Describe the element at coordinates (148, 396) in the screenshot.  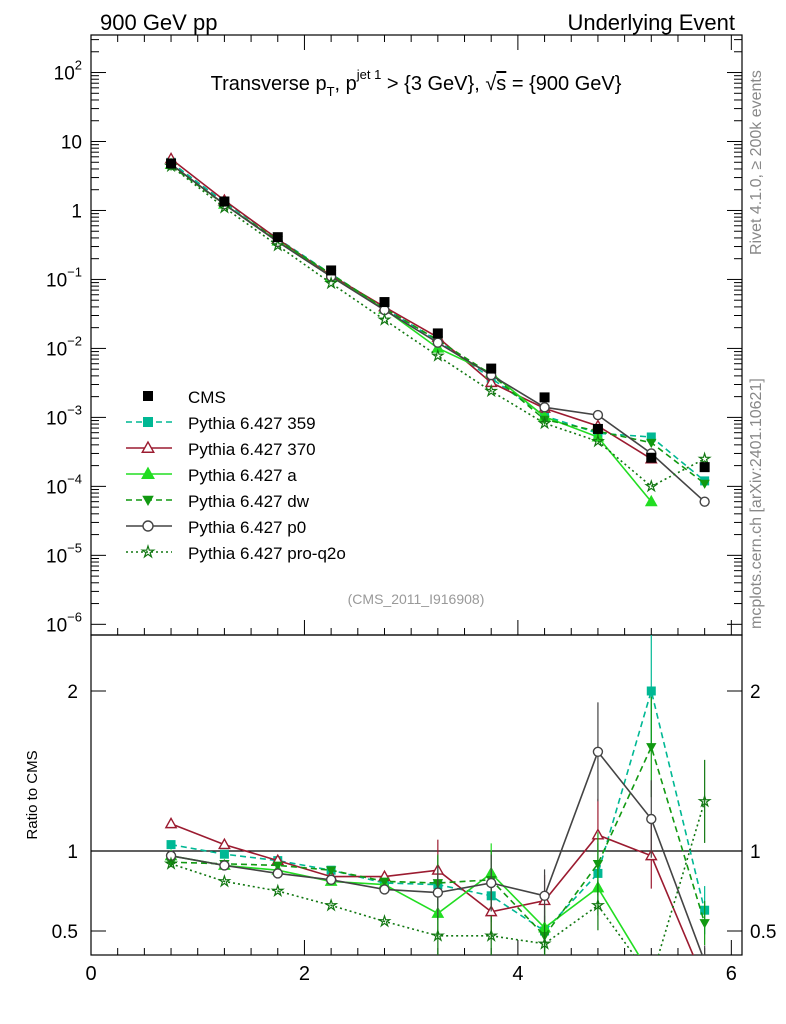
I see `legend-marker-cms` at that location.